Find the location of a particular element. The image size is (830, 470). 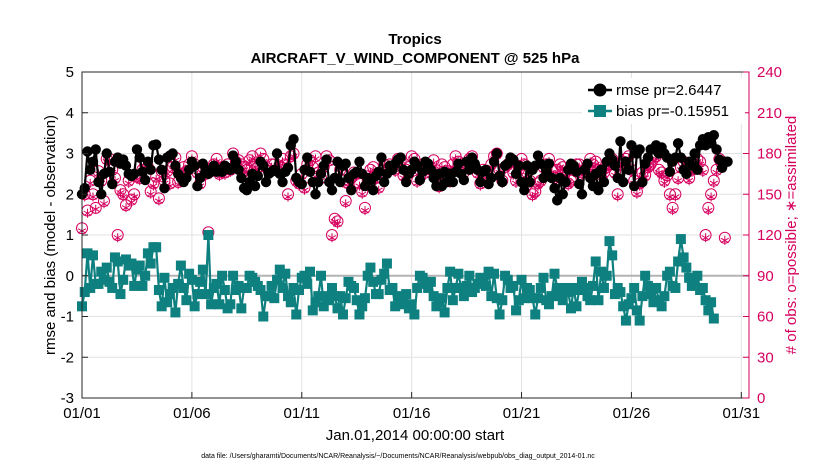

left-tick-label: 5 is located at coordinates (70, 72).